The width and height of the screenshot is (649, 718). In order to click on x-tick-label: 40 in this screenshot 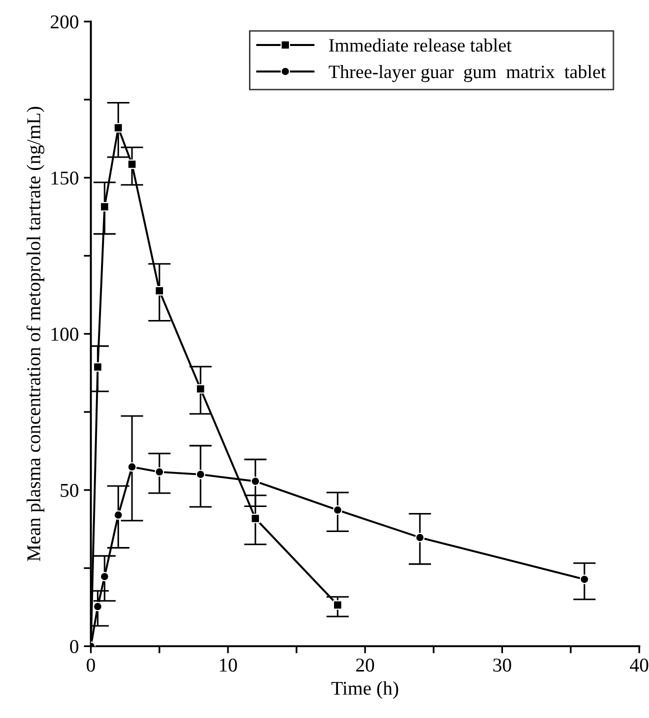, I will do `click(639, 665)`.